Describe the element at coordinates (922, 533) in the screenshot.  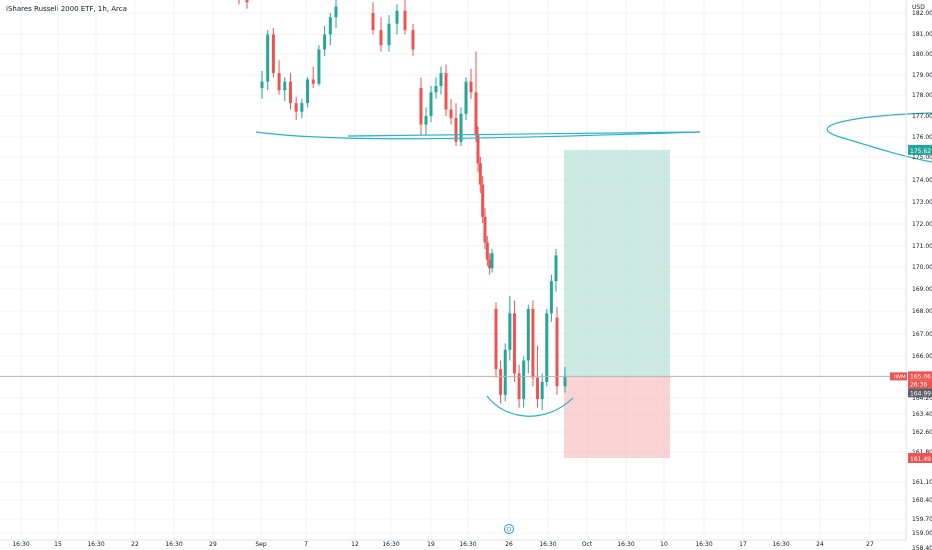
I see `y-tick-label: 159.00` at that location.